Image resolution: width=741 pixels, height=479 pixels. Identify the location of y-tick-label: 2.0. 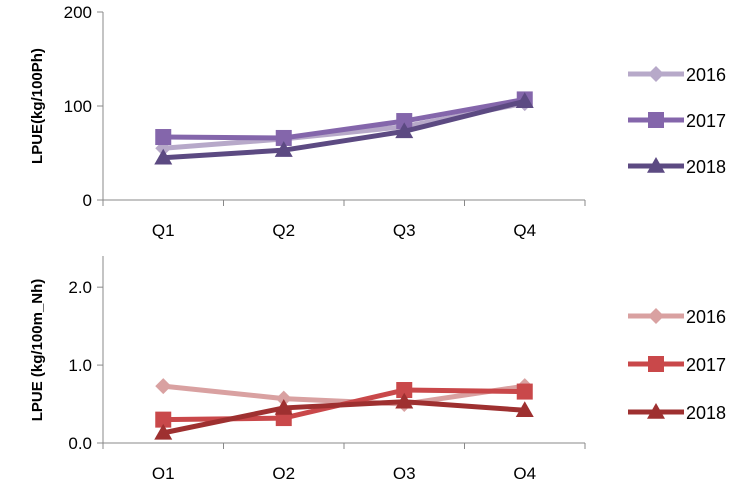
(80, 287).